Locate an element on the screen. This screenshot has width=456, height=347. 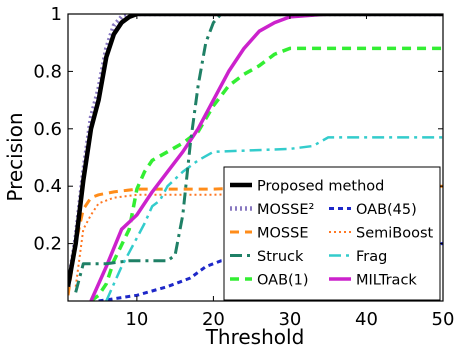
x-tick-label: 10 is located at coordinates (136, 319).